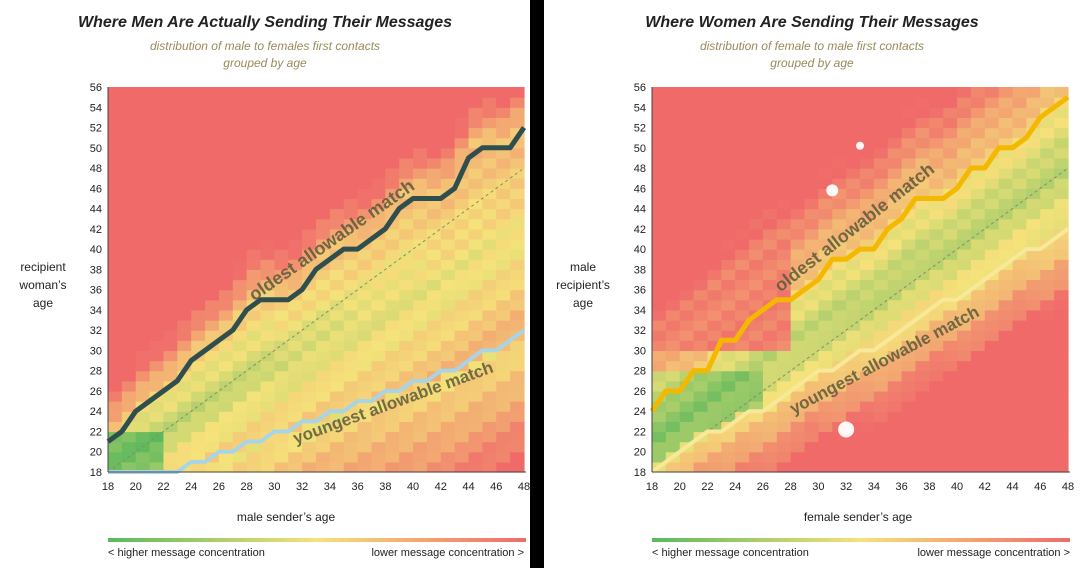 This screenshot has width=1080, height=568. Describe the element at coordinates (43, 285) in the screenshot. I see `y-axis-label: recipient woman’s age` at that location.